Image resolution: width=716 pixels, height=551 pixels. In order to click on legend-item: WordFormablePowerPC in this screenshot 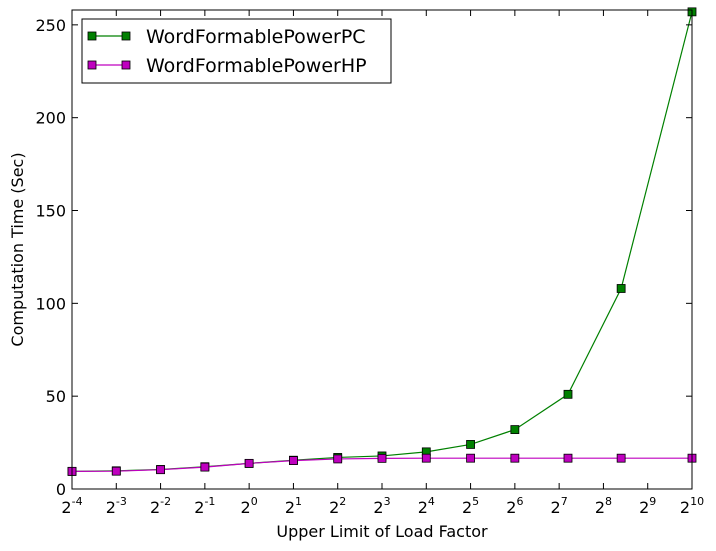, I will do `click(226, 37)`.